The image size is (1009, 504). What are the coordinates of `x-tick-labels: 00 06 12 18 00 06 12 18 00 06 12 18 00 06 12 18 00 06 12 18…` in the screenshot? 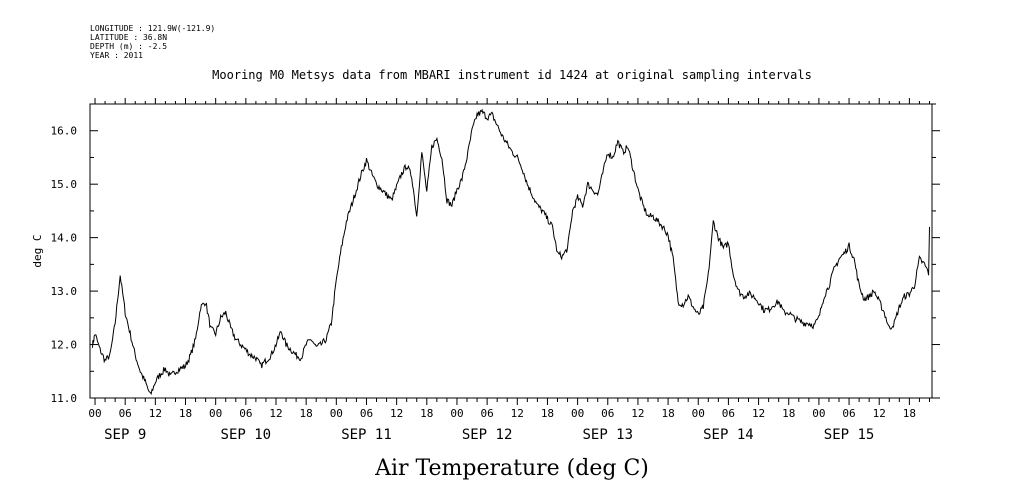 It's located at (502, 413).